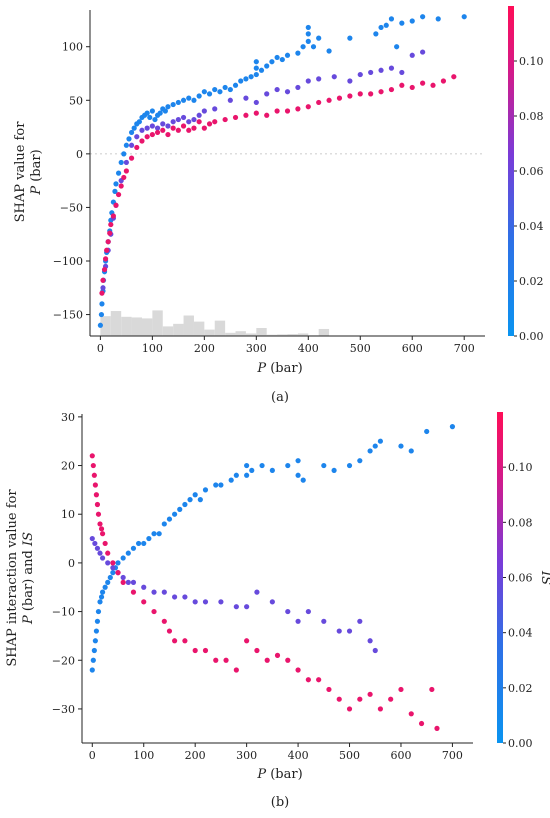  What do you see at coordinates (143, 755) in the screenshot?
I see `x-tick-label: 100` at bounding box center [143, 755].